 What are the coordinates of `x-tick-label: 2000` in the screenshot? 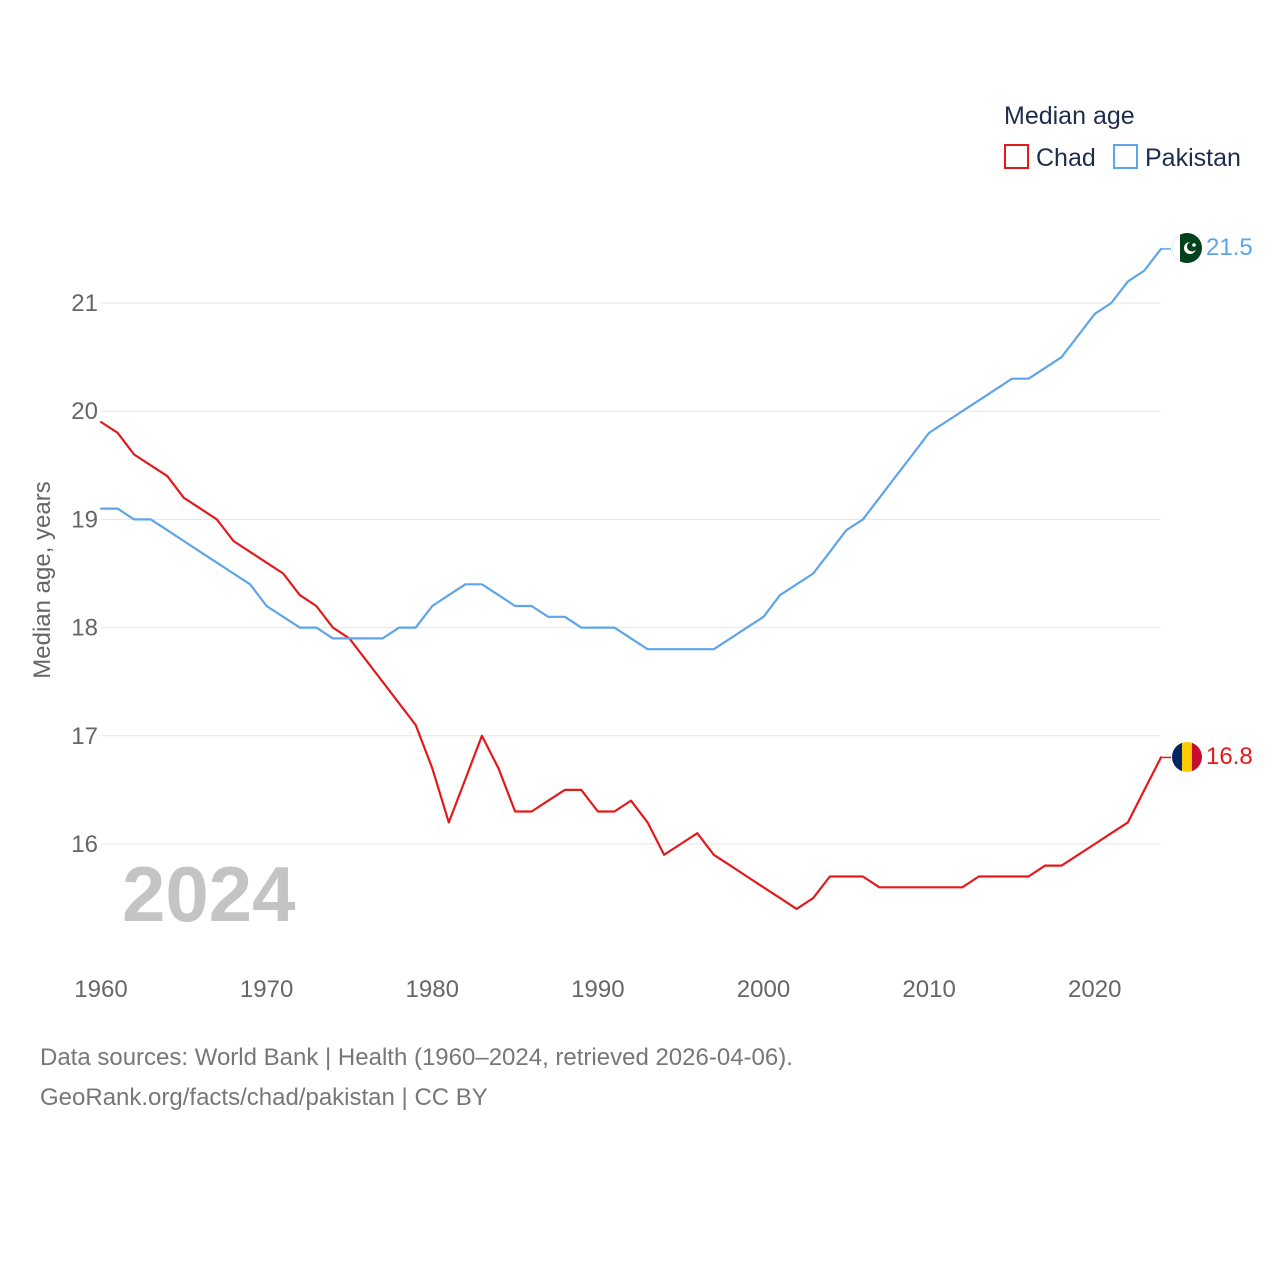 It's located at (763, 989).